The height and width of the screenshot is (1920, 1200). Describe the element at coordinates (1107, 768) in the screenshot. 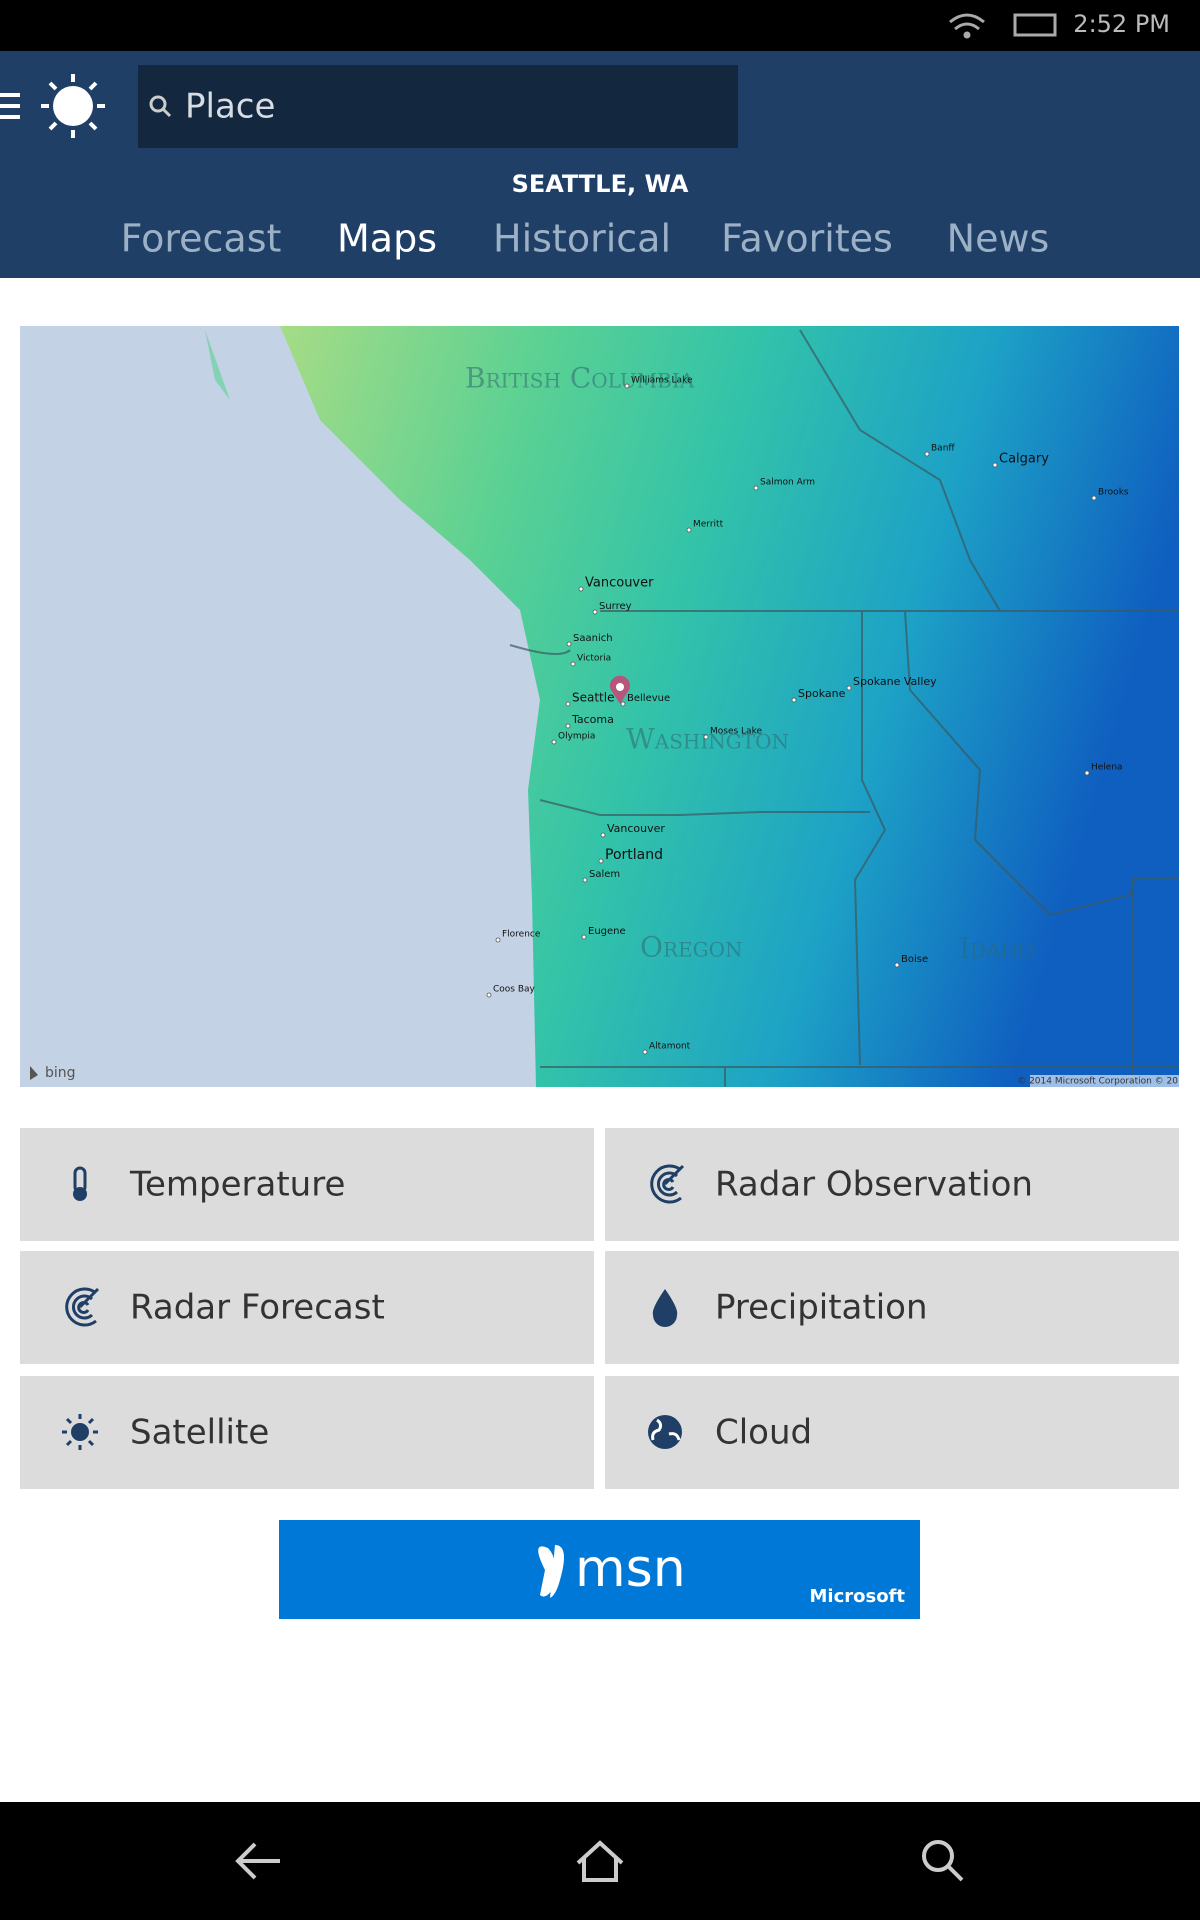

I see `city-label: Helena` at that location.